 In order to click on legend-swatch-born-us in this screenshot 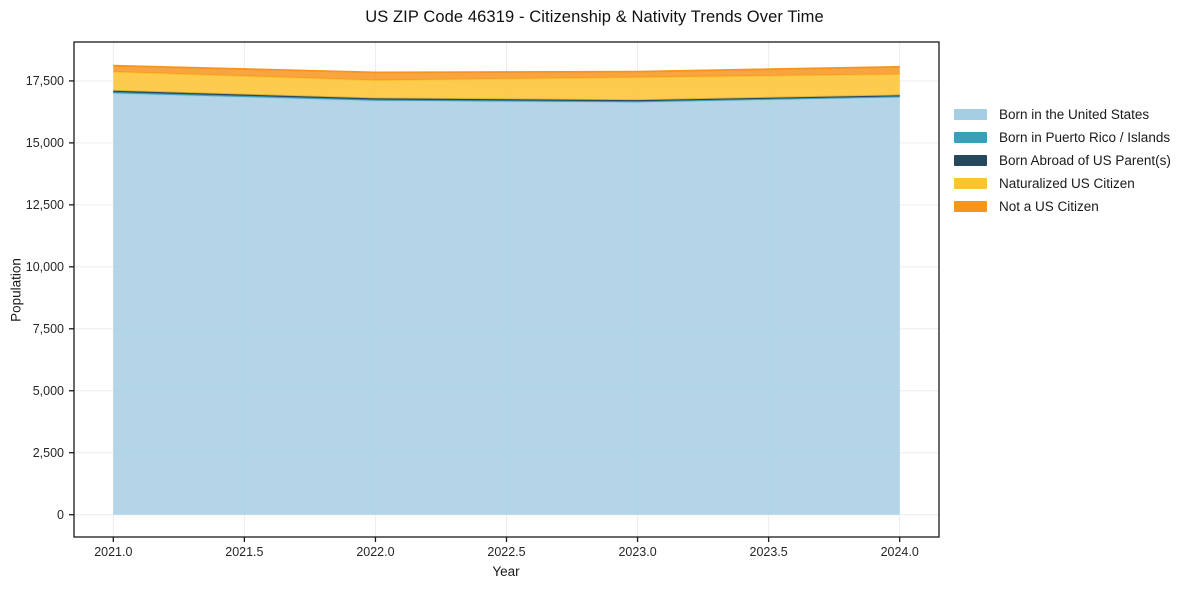, I will do `click(970, 114)`.